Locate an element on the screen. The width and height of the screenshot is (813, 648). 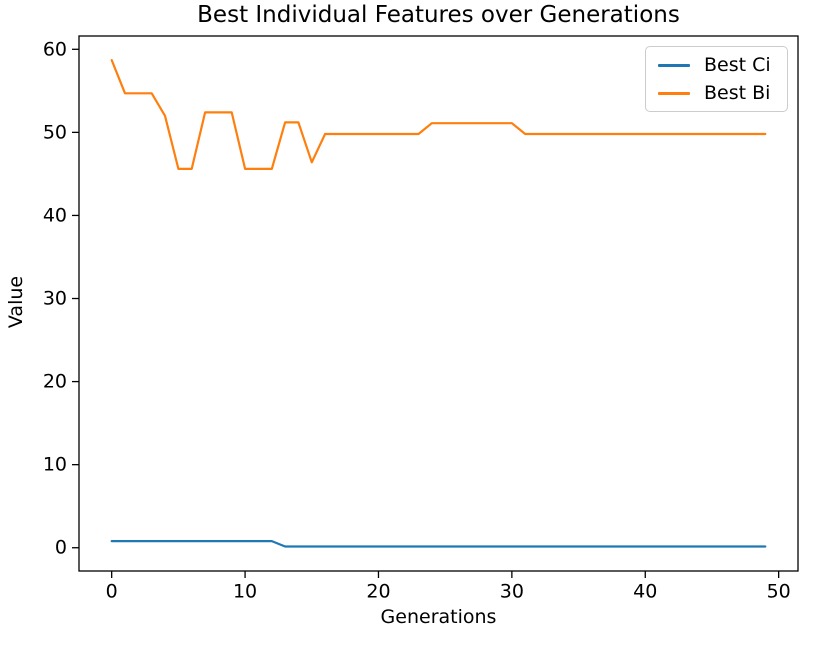
legend-item-best-ci: Best Ci is located at coordinates (718, 65).